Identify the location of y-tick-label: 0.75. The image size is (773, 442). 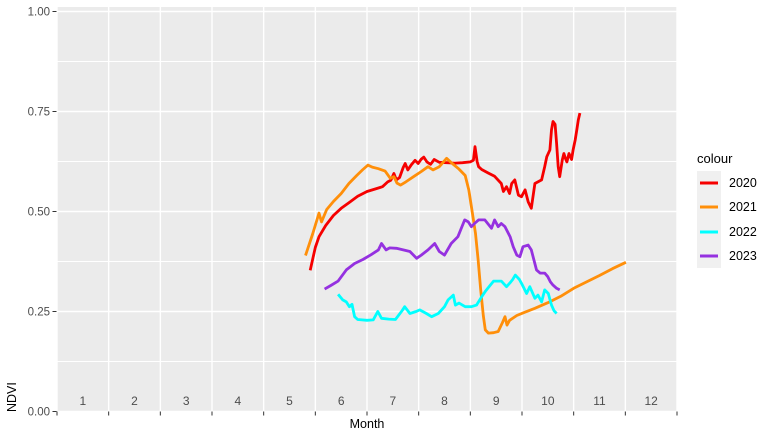
(39, 113).